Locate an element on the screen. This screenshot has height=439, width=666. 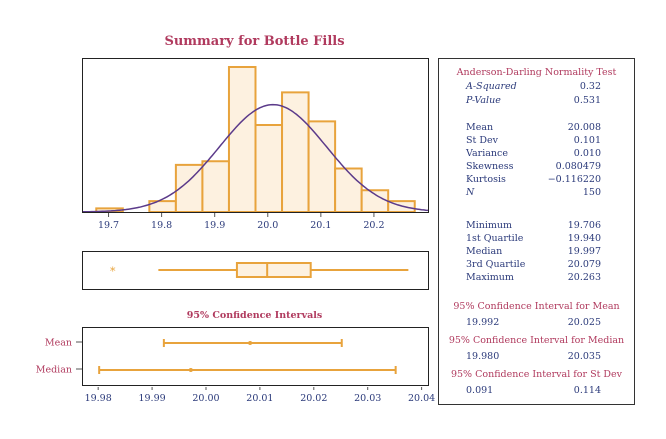
ci-x-tick-label: 20.01 is located at coordinates (259, 398).